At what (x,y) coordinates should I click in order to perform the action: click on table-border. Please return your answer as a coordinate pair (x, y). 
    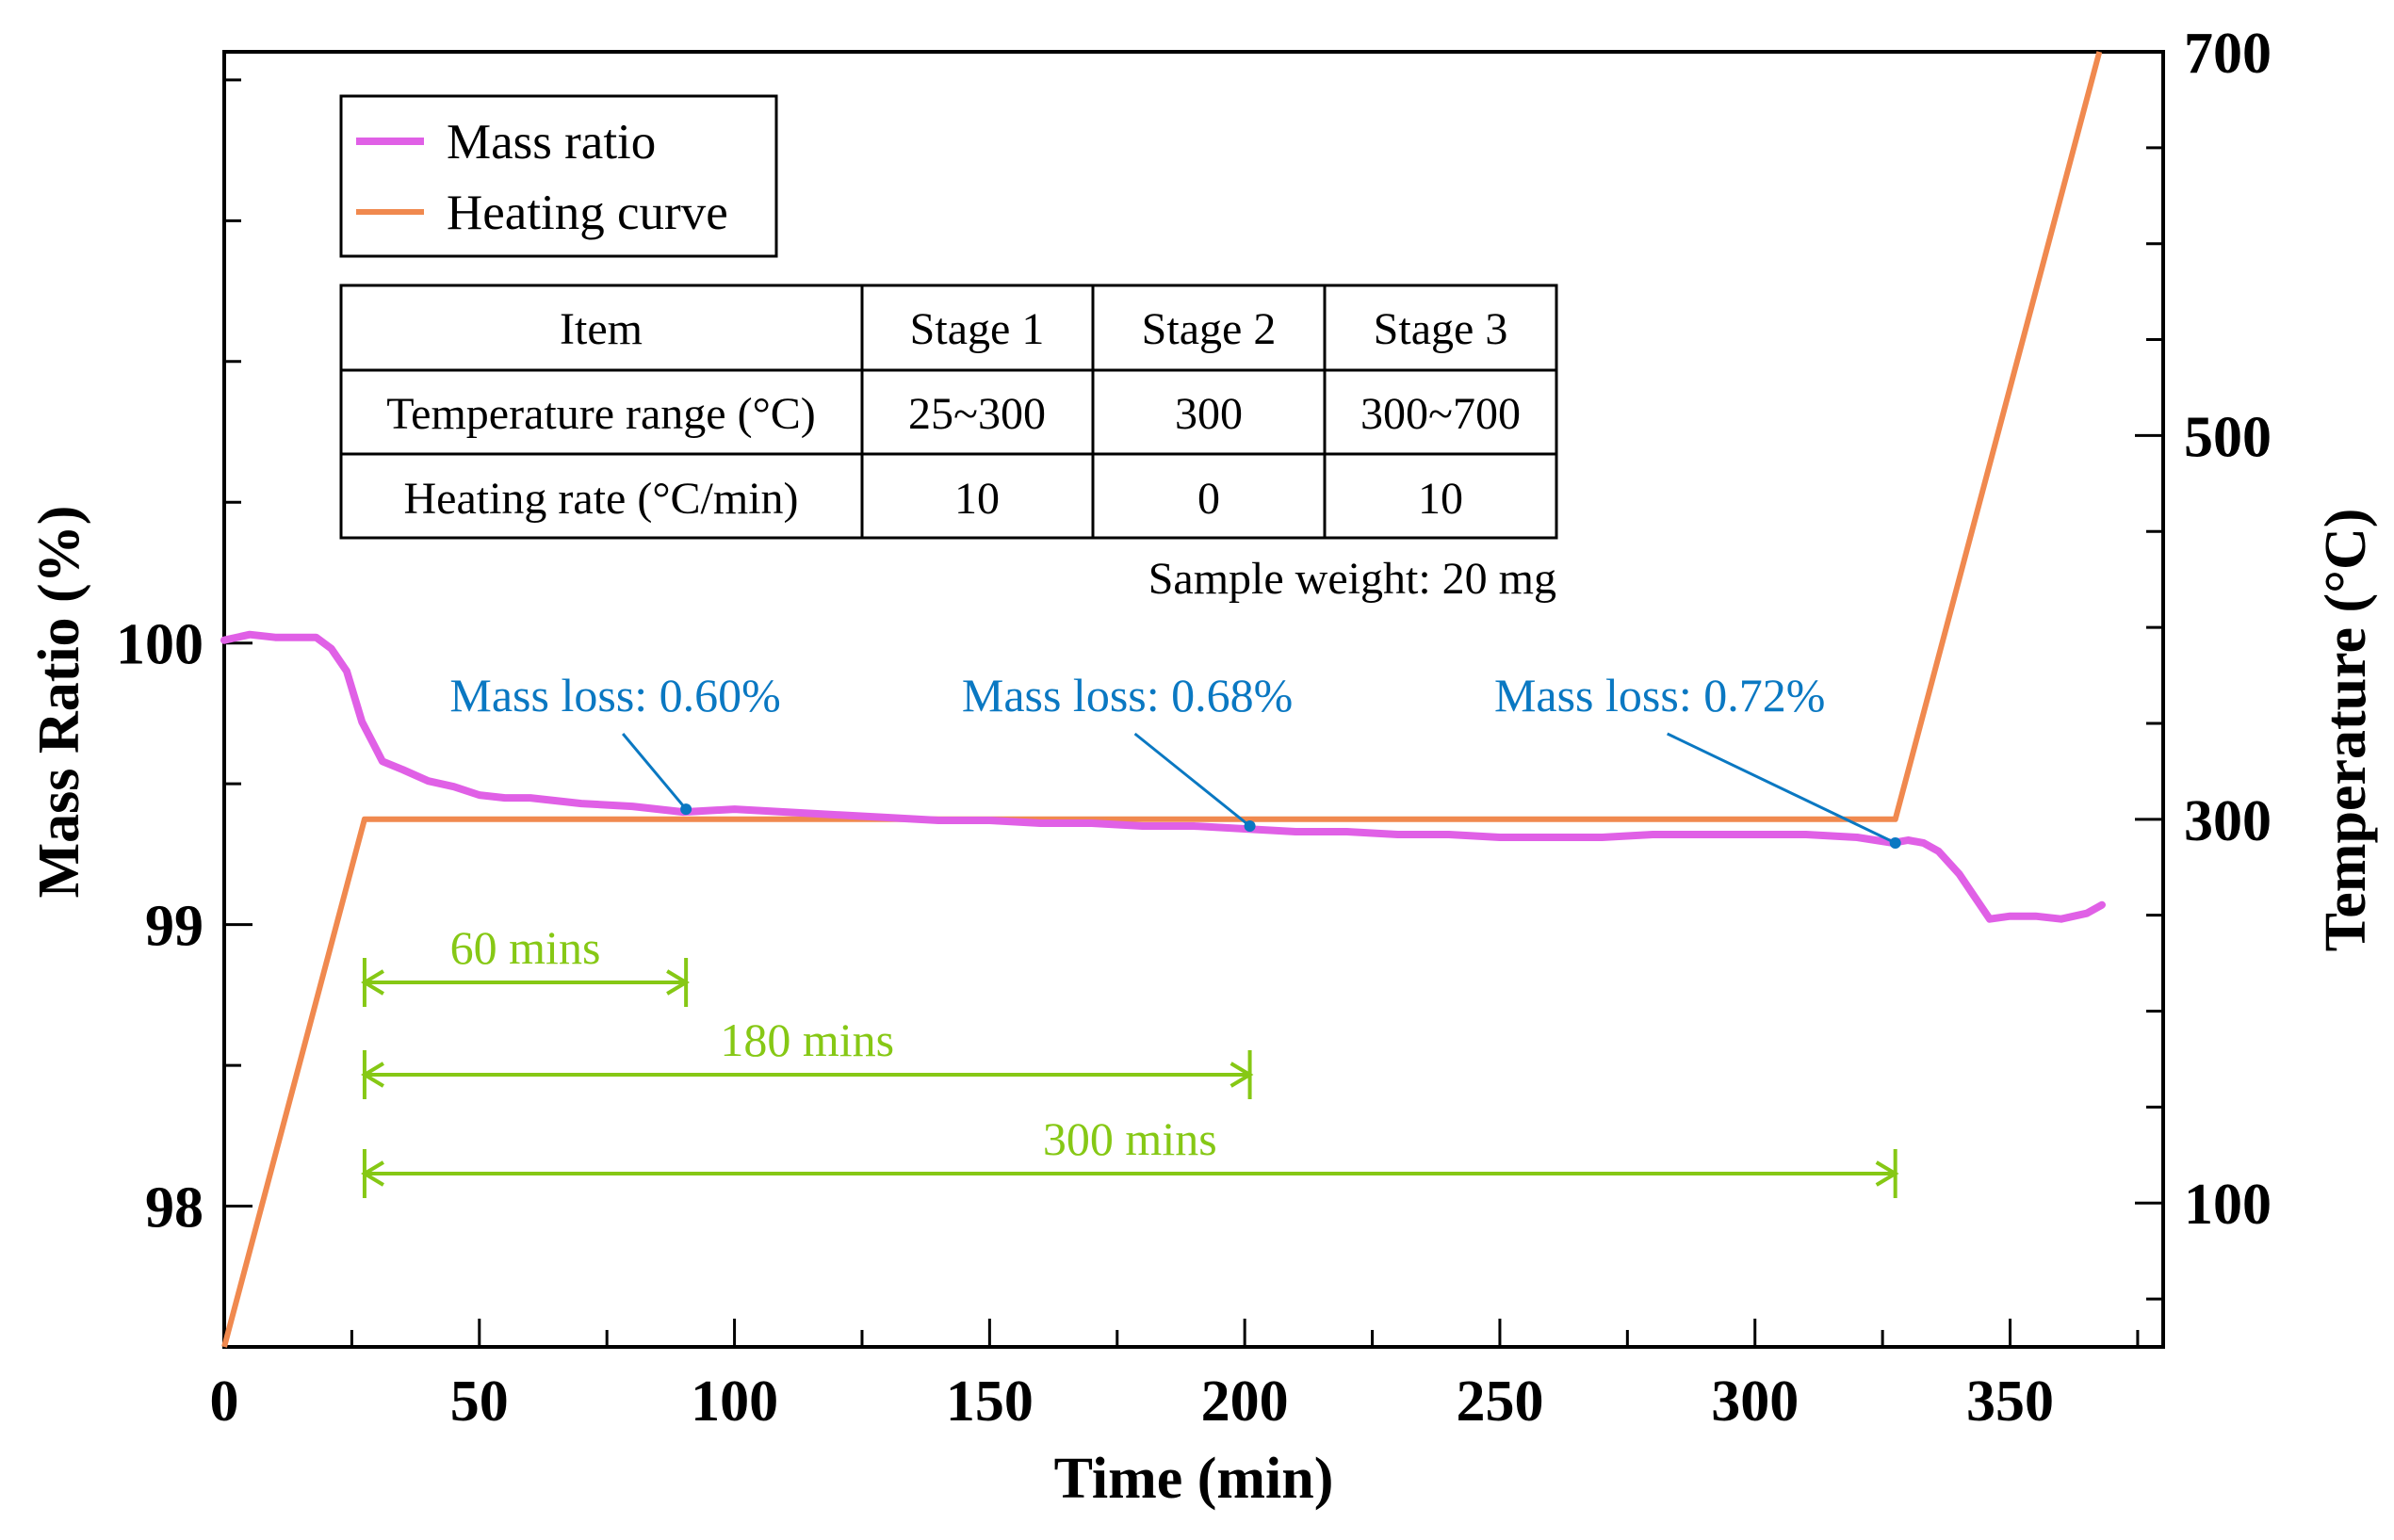
    Looking at the image, I should click on (948, 412).